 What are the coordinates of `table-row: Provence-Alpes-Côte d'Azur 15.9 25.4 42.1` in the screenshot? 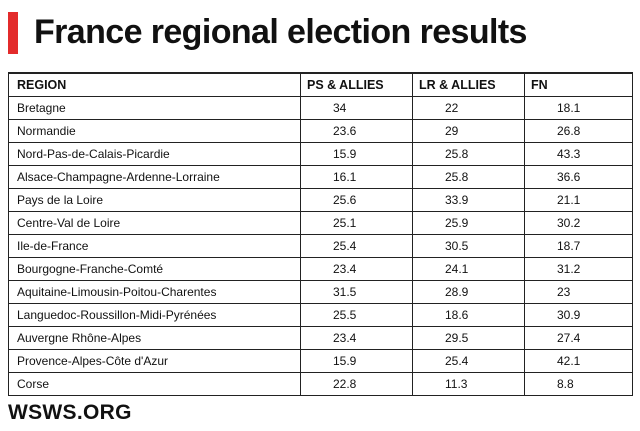 It's located at (320, 361).